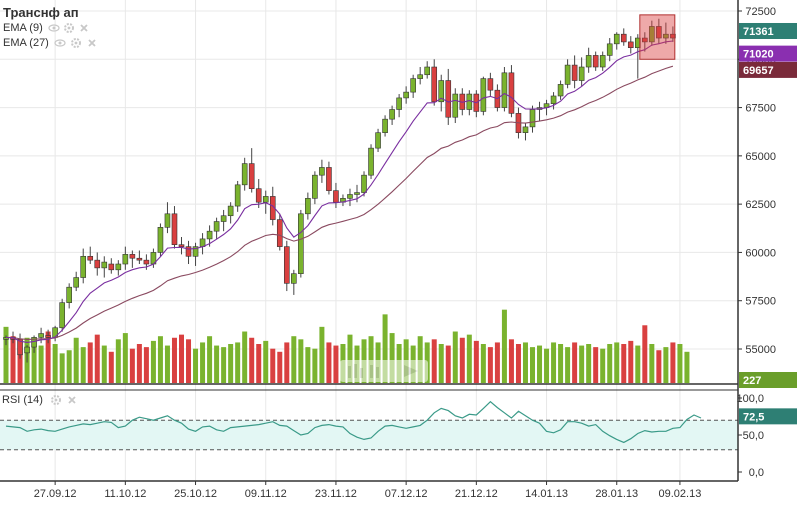  Describe the element at coordinates (768, 380) in the screenshot. I see `volume-value-tag-bg` at that location.